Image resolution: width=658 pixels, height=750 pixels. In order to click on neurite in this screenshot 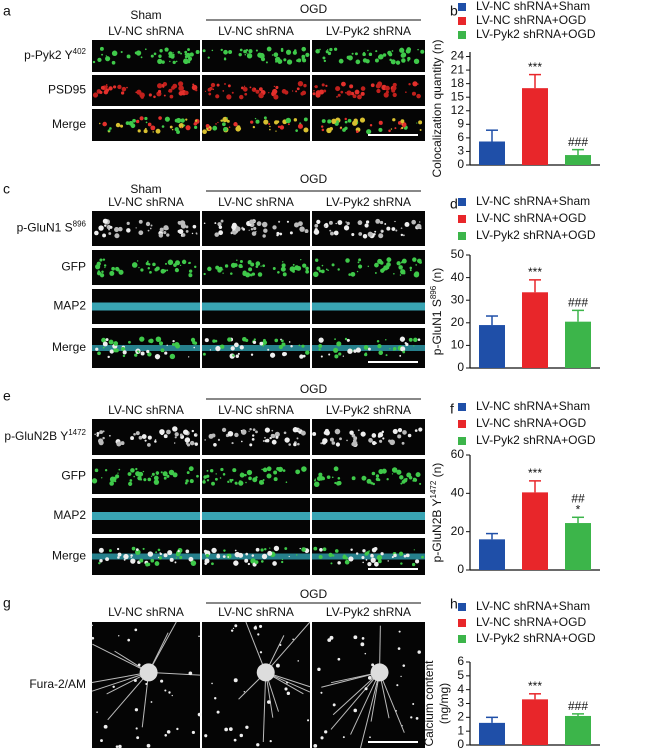, I will do `click(145, 700)`.